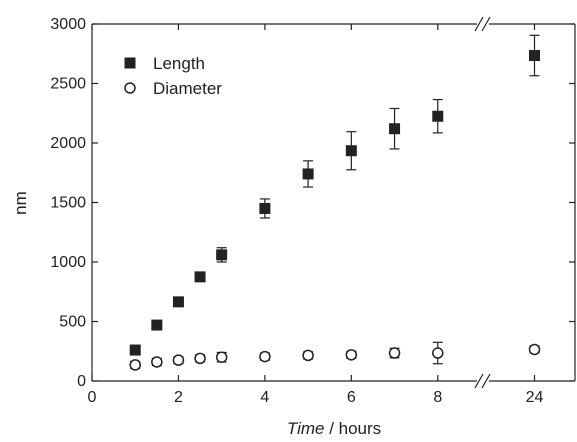 The image size is (577, 442). I want to click on y-tick-label: 2500, so click(68, 84).